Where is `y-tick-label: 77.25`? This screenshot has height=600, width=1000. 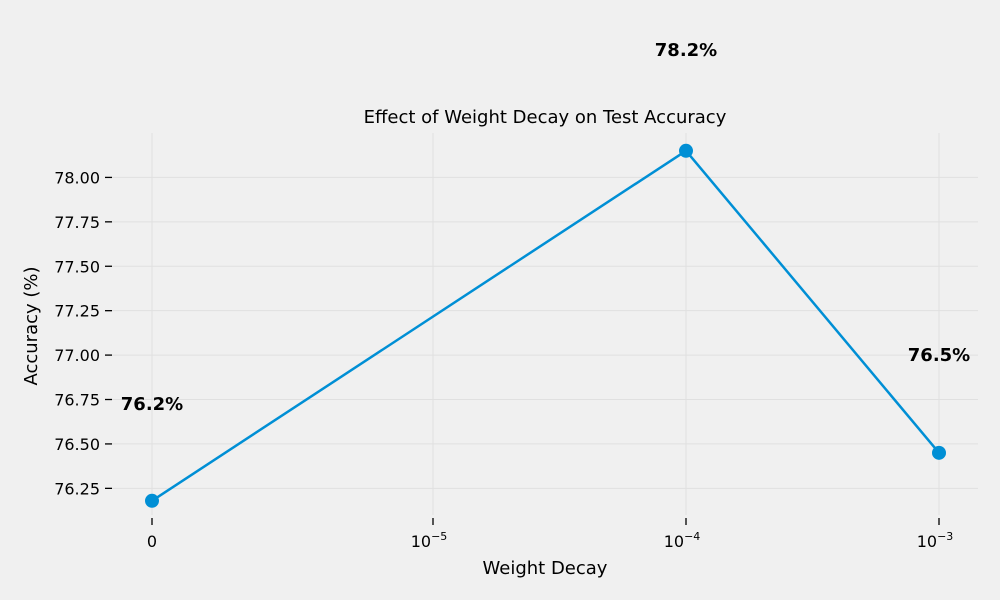 y-tick-label: 77.25 is located at coordinates (77, 311).